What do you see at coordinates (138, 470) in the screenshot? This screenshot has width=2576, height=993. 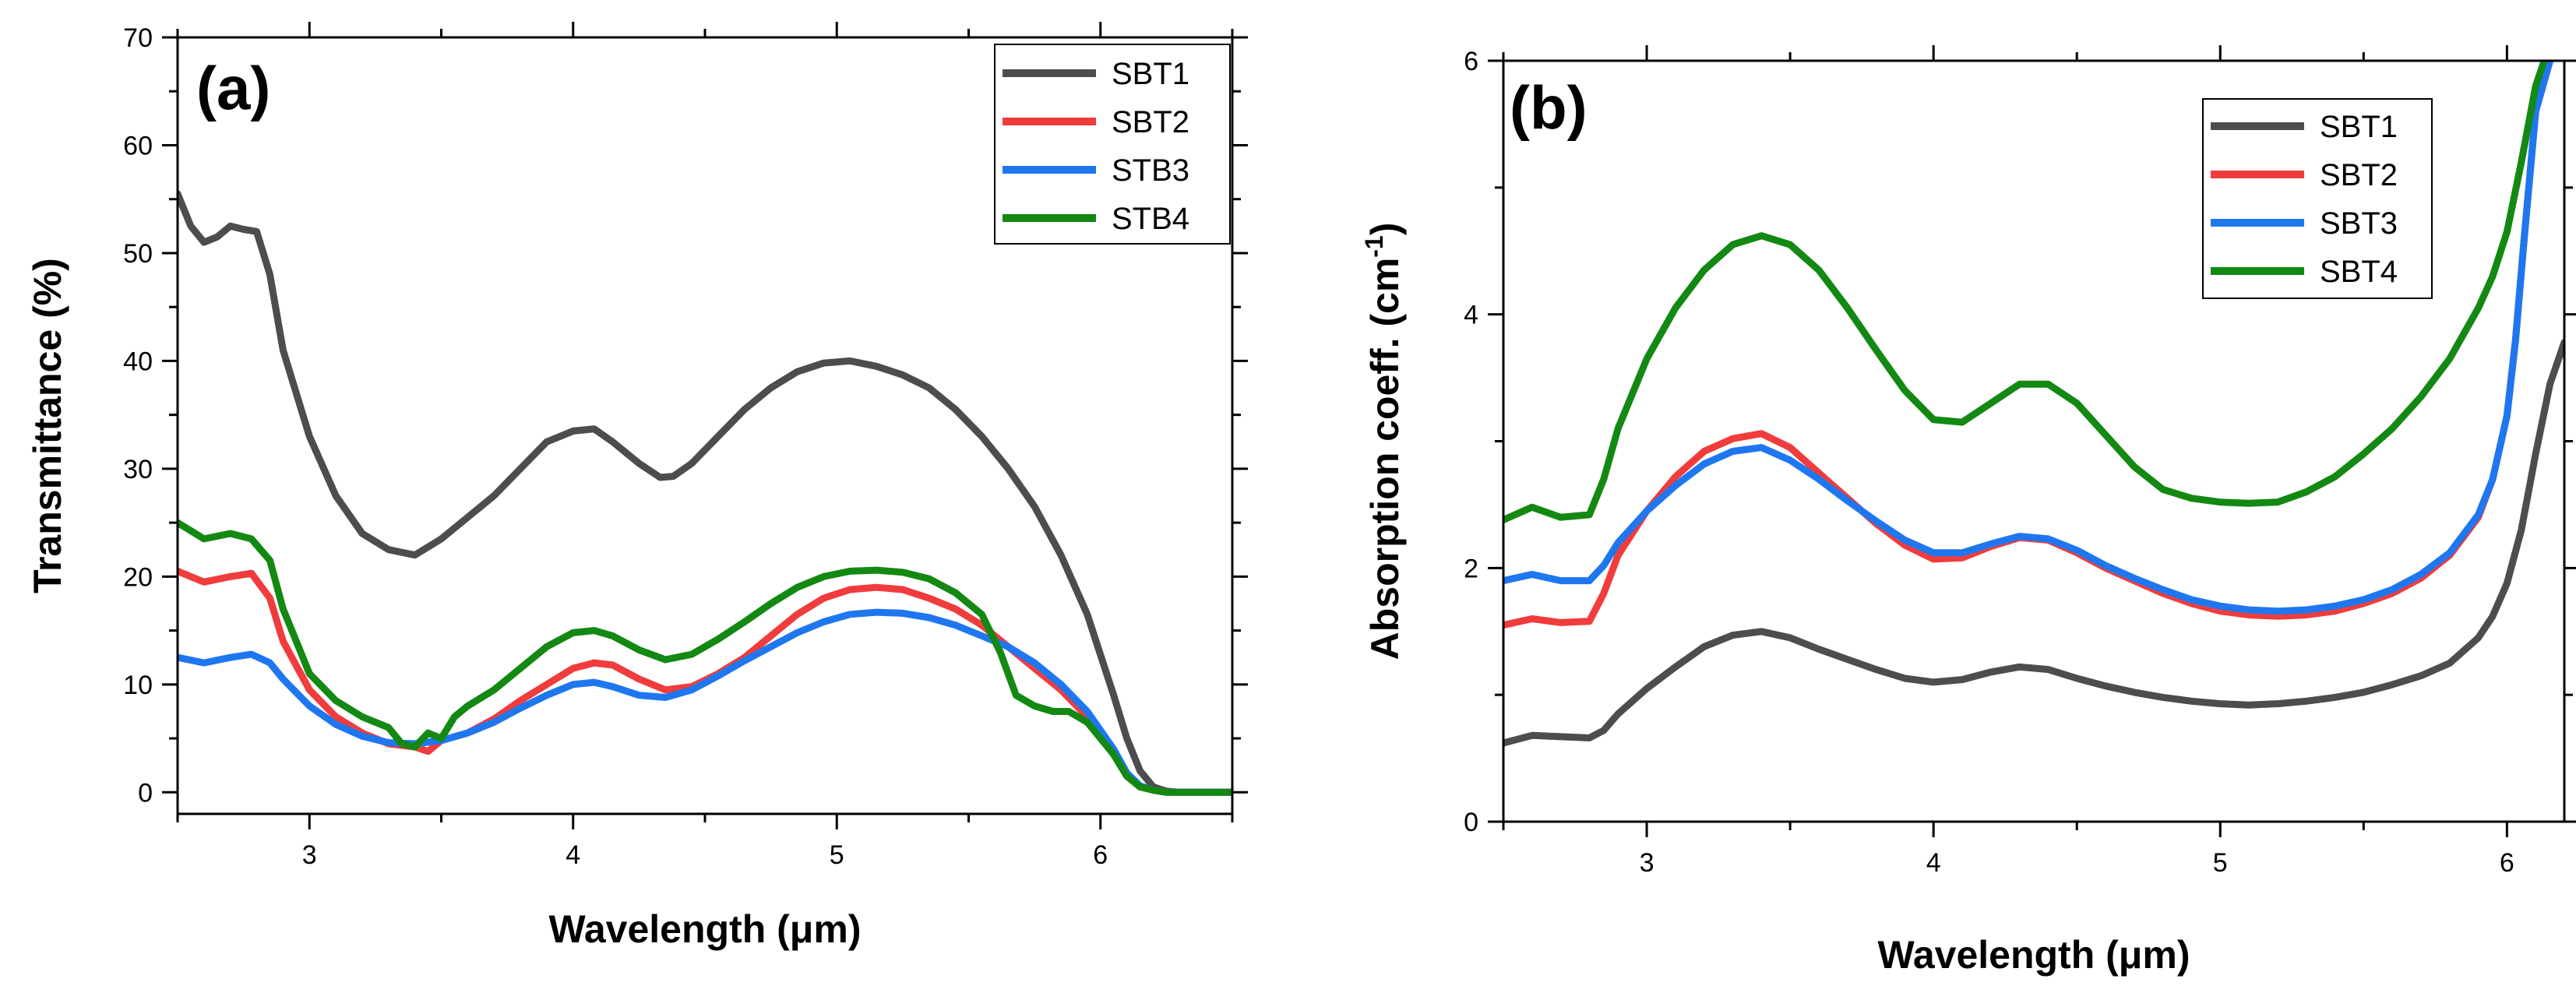 I see `y-tick-label: 30` at bounding box center [138, 470].